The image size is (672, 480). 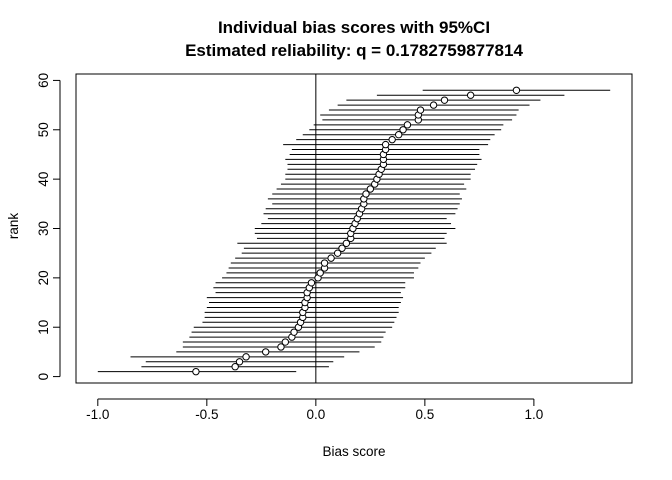 I want to click on y-tick-label: 30, so click(x=43, y=228).